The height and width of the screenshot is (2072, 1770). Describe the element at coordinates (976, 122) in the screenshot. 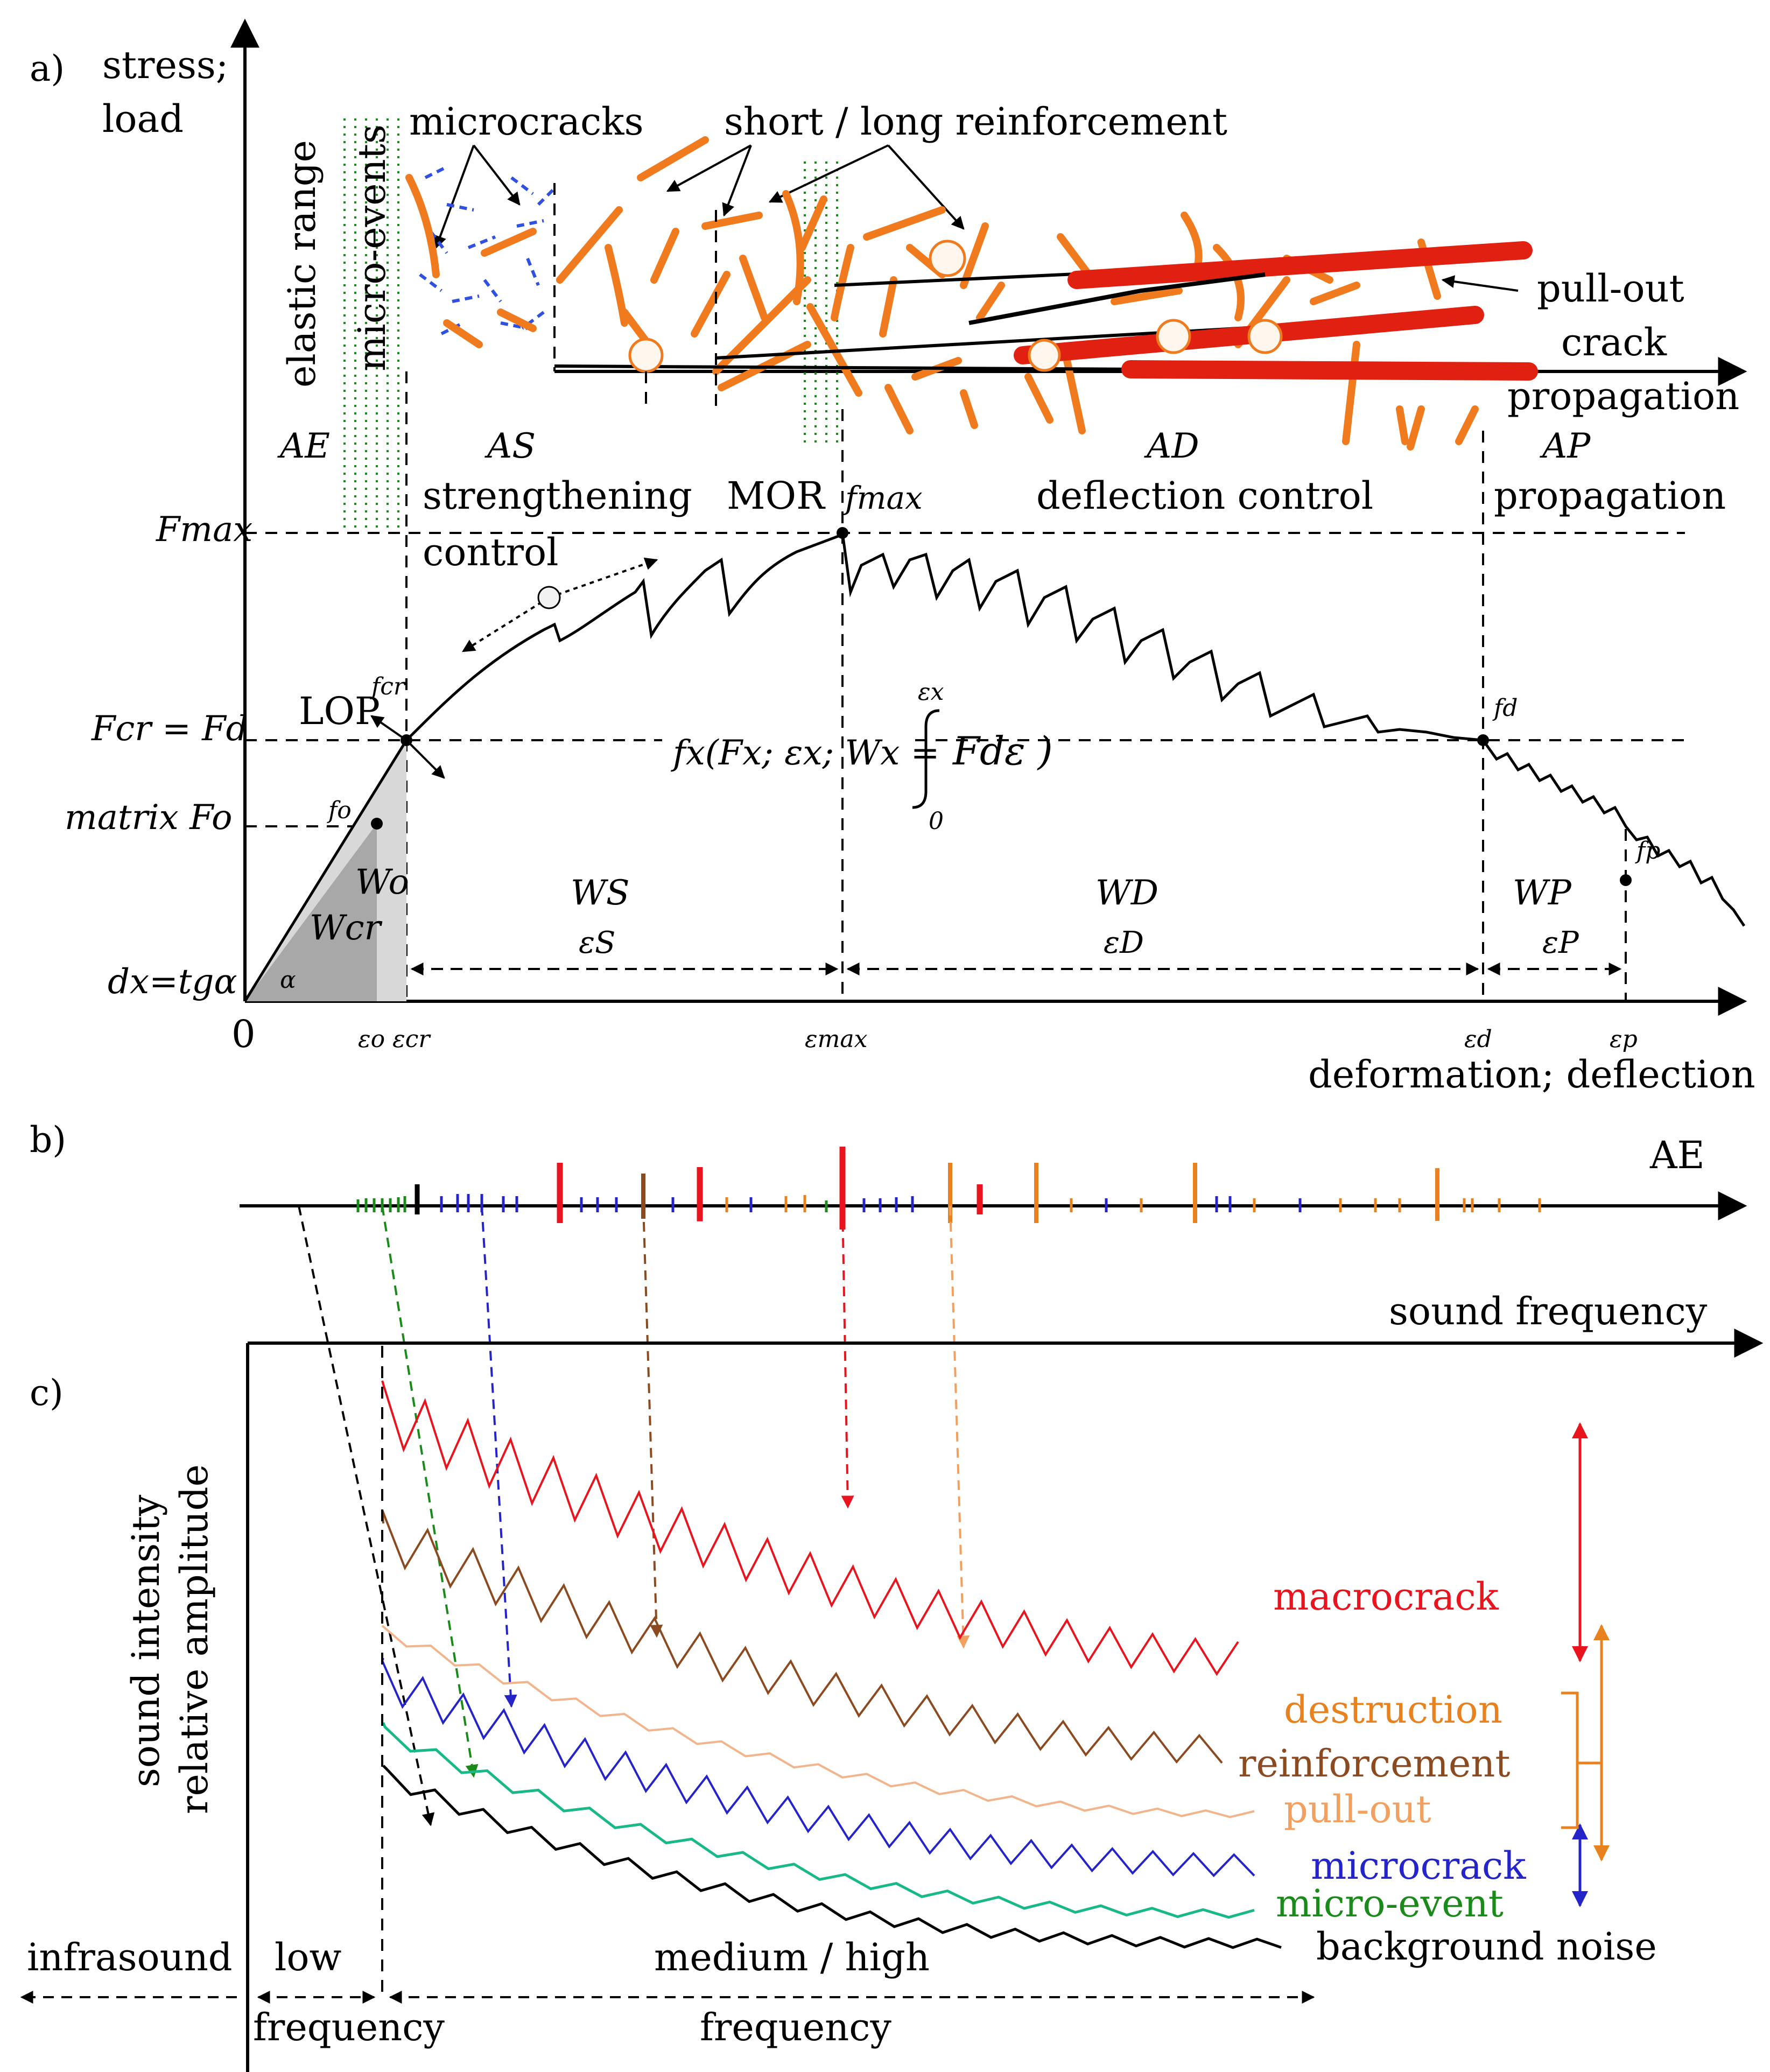

I see `reinforcement-label: short / long reinforcement` at that location.